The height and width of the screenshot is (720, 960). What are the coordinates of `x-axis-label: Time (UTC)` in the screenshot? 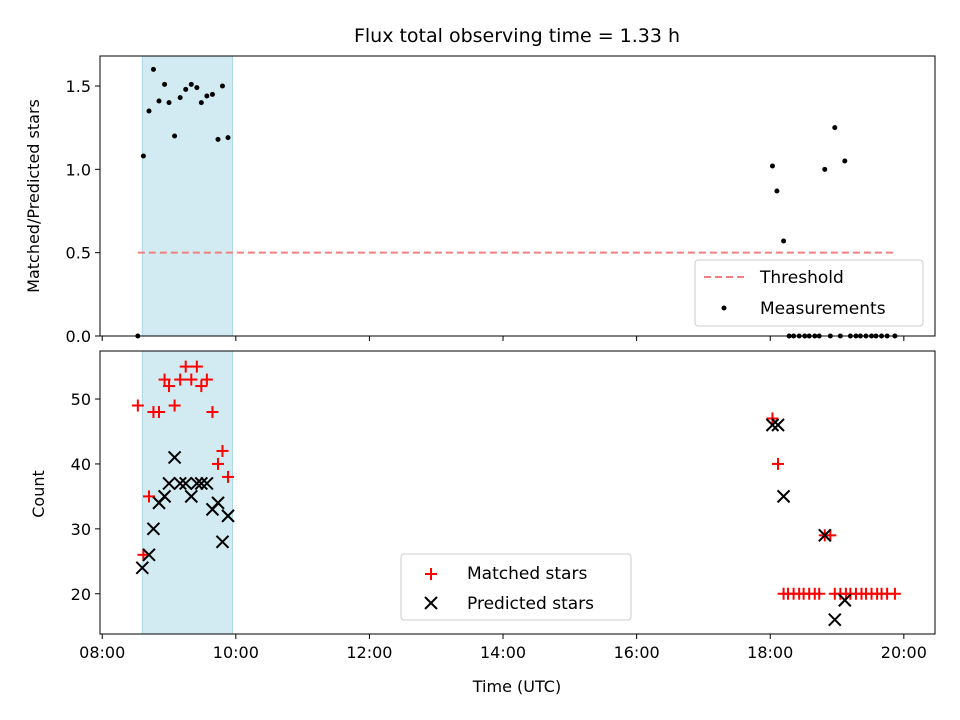 It's located at (516, 686).